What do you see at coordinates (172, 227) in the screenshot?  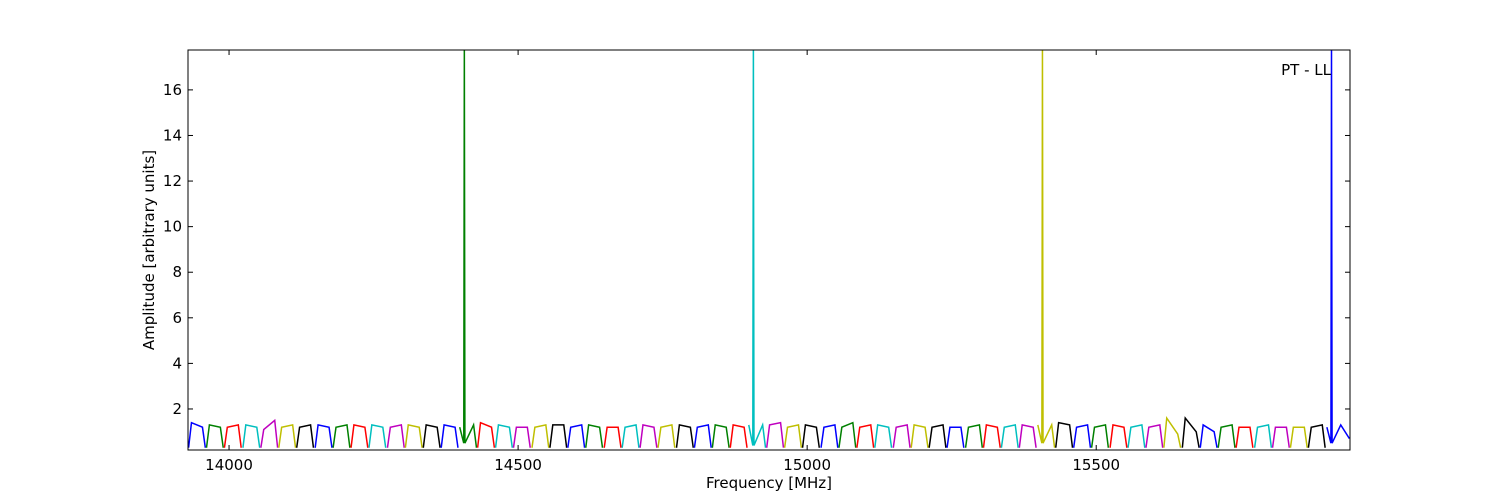 I see `y-tick-label: 10` at bounding box center [172, 227].